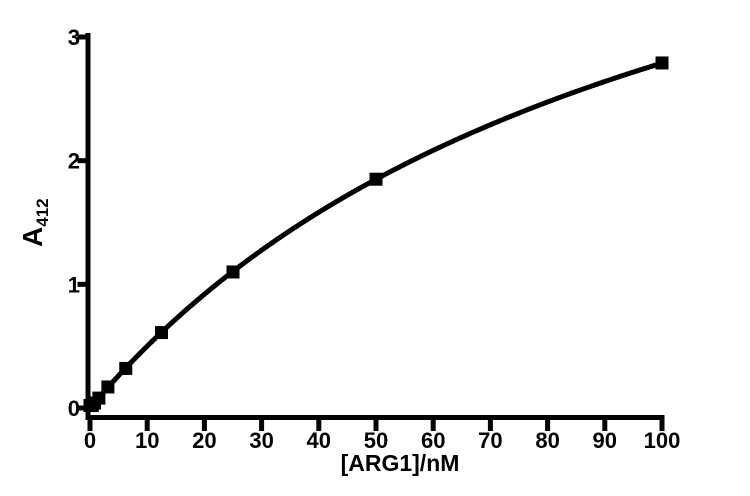  I want to click on x-tick-label: 0, so click(90, 440).